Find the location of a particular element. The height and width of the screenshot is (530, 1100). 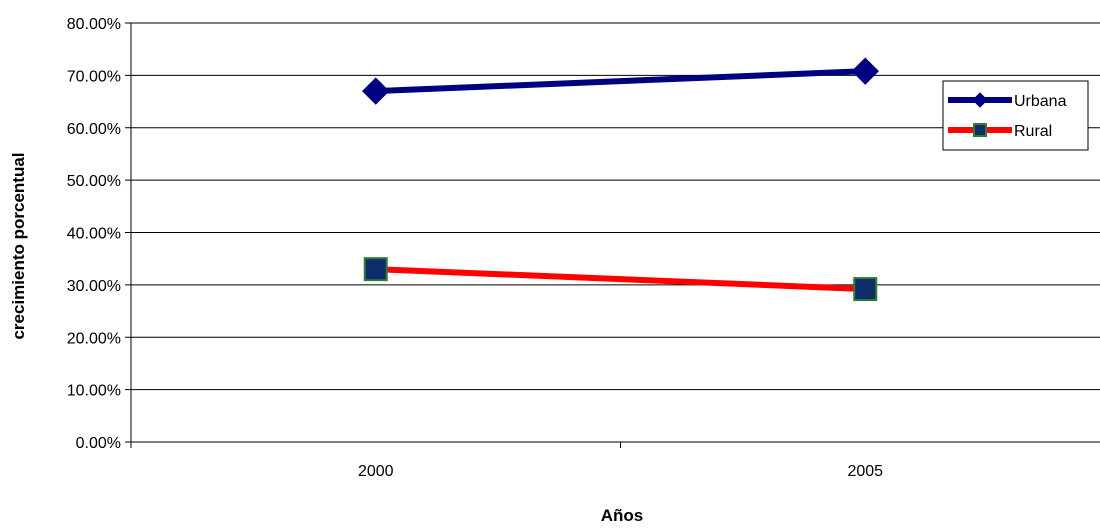

series-rural is located at coordinates (620, 279).